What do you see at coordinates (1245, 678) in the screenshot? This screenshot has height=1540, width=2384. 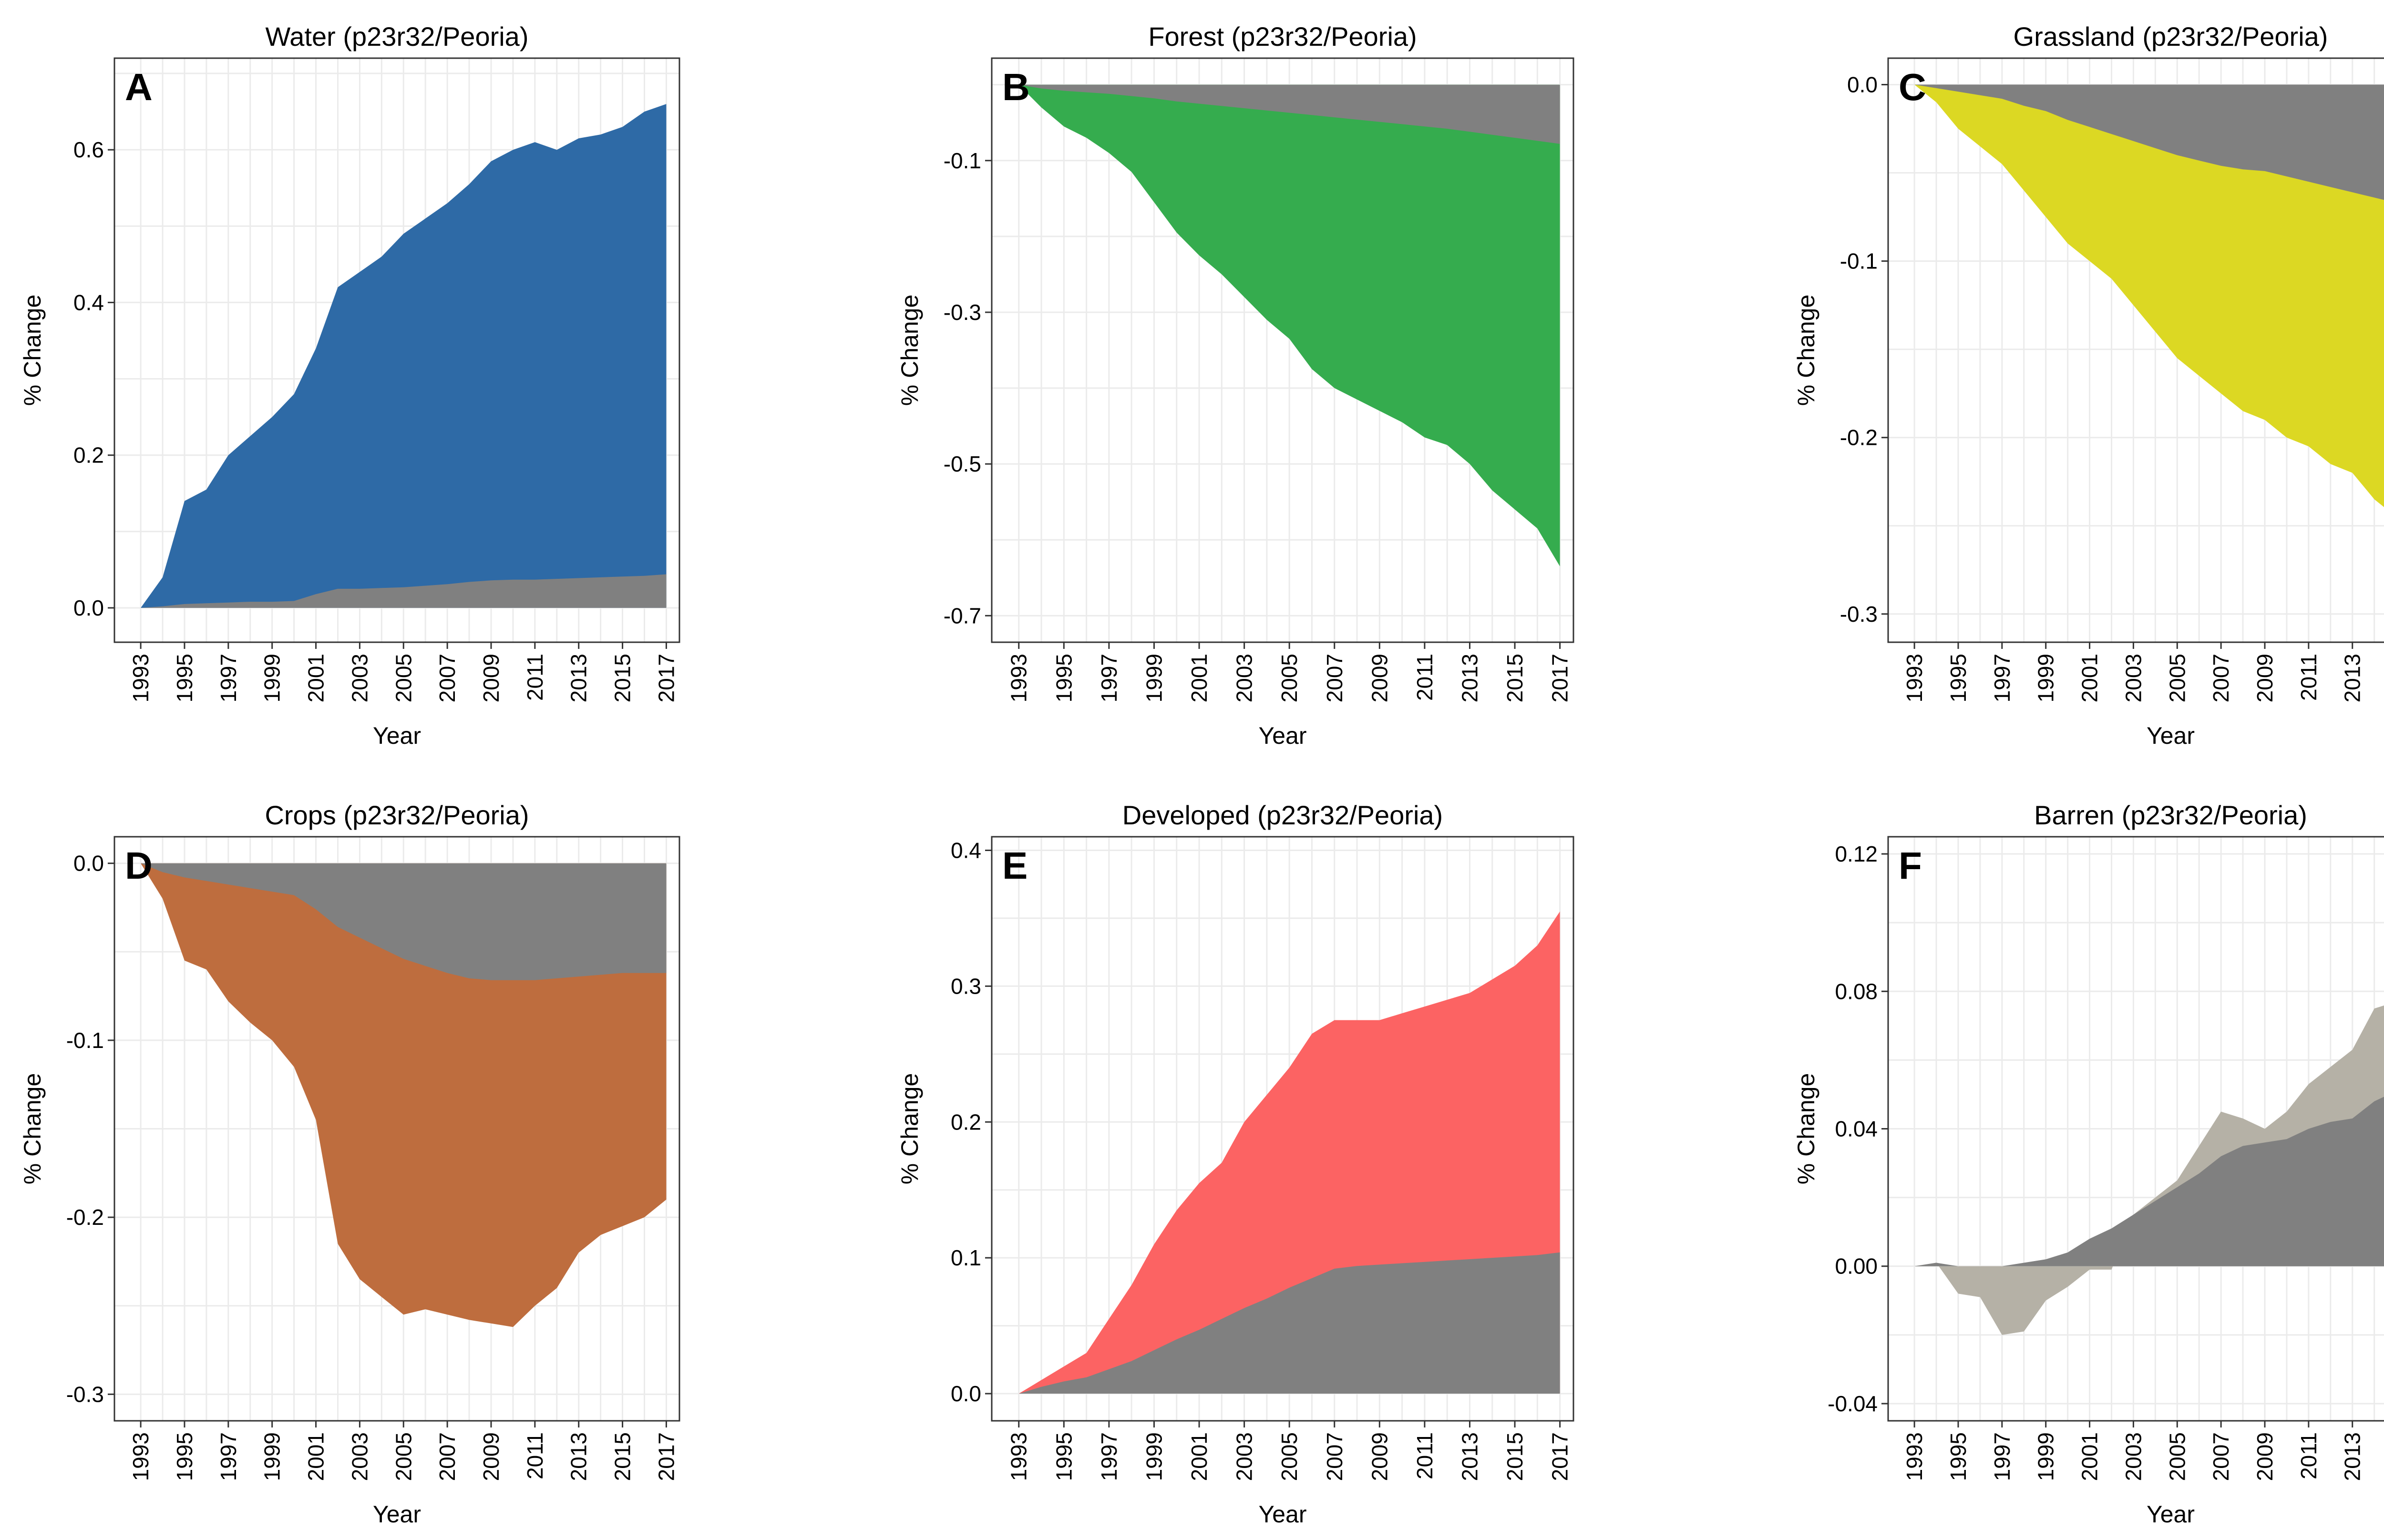 I see `panel-b-x-tick-label: 2003` at bounding box center [1245, 678].